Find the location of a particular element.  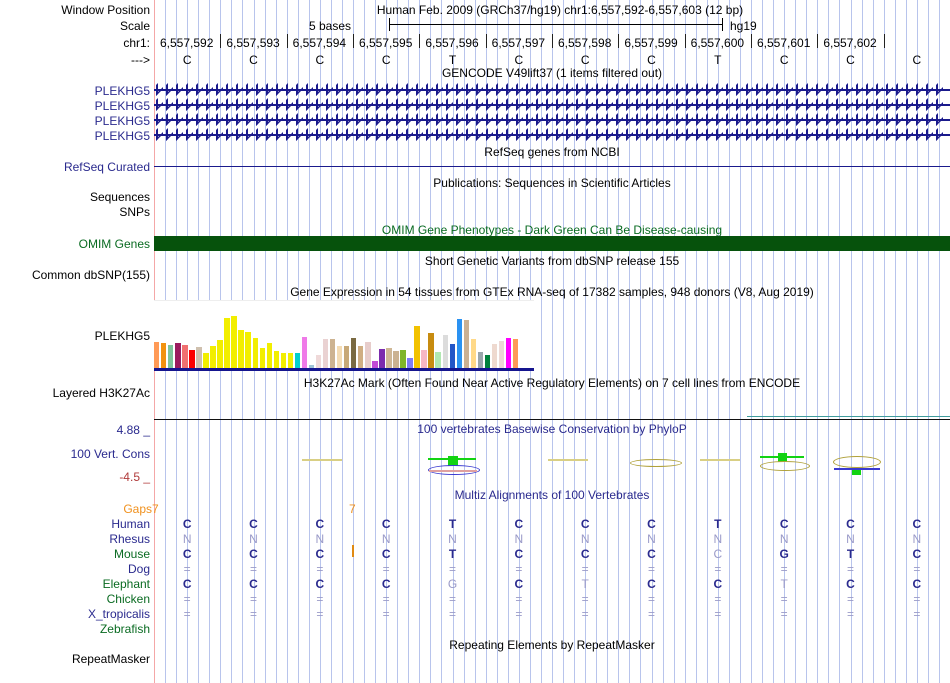

refseq-feature-line is located at coordinates (552, 166).